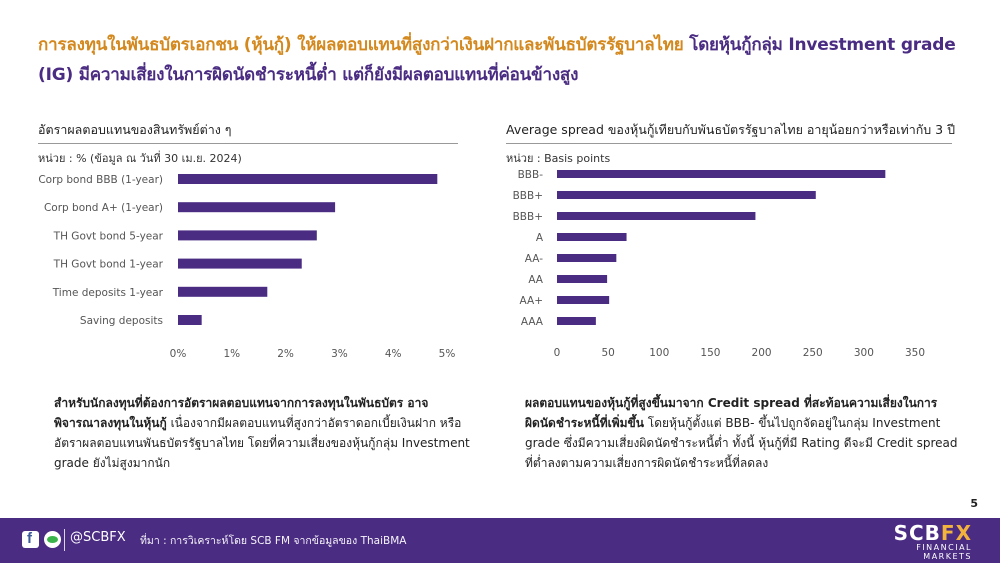 Image resolution: width=1000 pixels, height=563 pixels. What do you see at coordinates (956, 533) in the screenshot?
I see `logo-fx-text: FX` at bounding box center [956, 533].